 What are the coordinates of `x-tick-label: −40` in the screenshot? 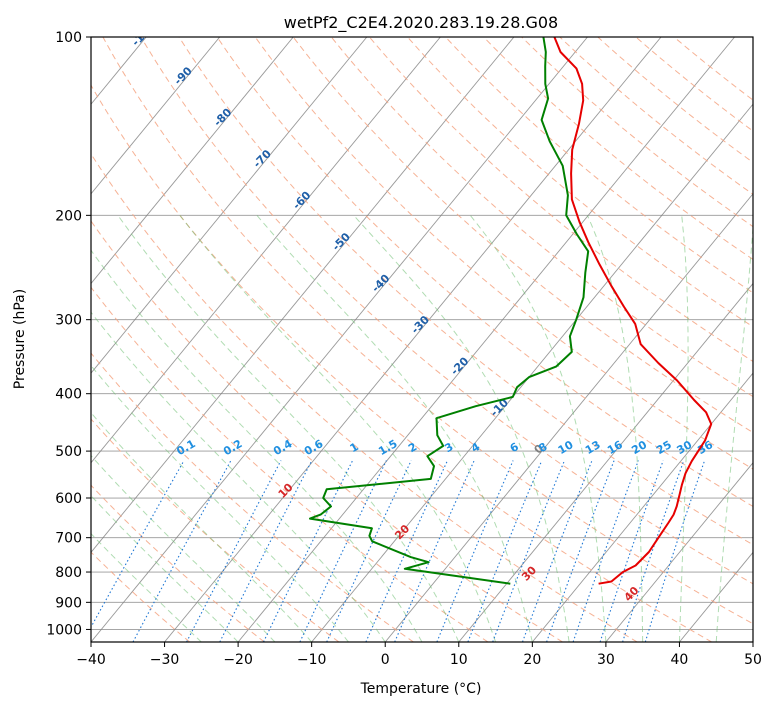 It's located at (91, 660).